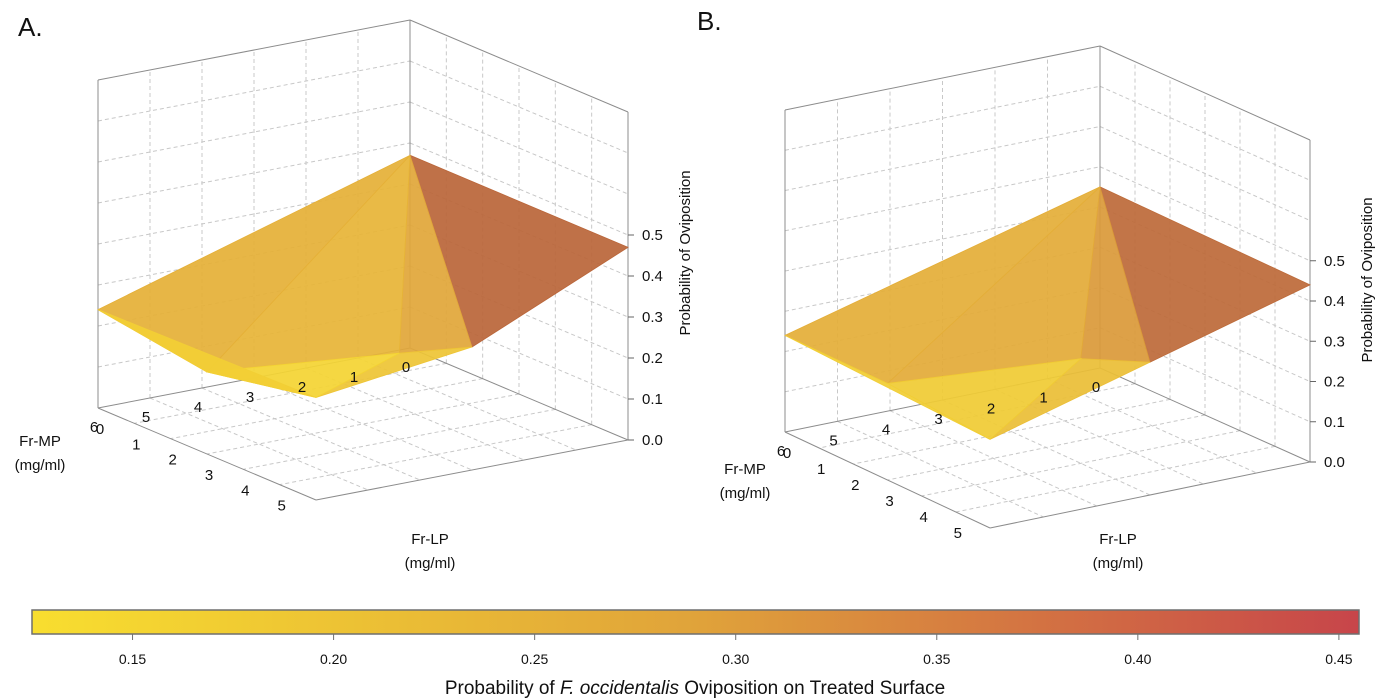 Image resolution: width=1390 pixels, height=700 pixels. I want to click on panel-a-xlabel-line2: (mg/ml), so click(40, 465).